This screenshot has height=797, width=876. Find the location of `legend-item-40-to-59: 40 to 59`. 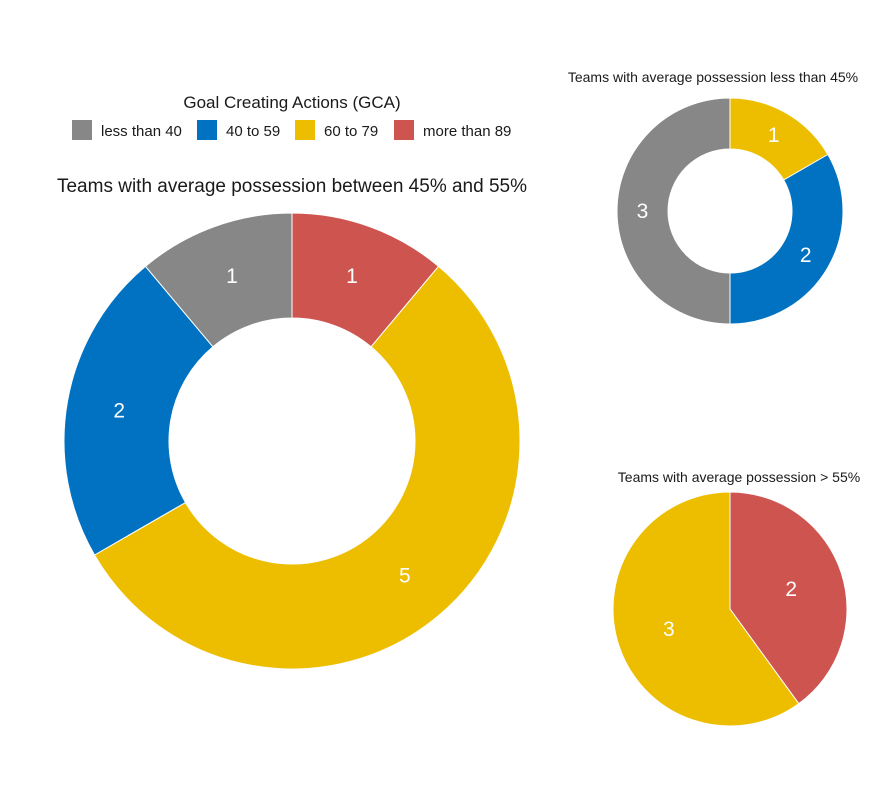

legend-item-40-to-59: 40 to 59 is located at coordinates (238, 130).